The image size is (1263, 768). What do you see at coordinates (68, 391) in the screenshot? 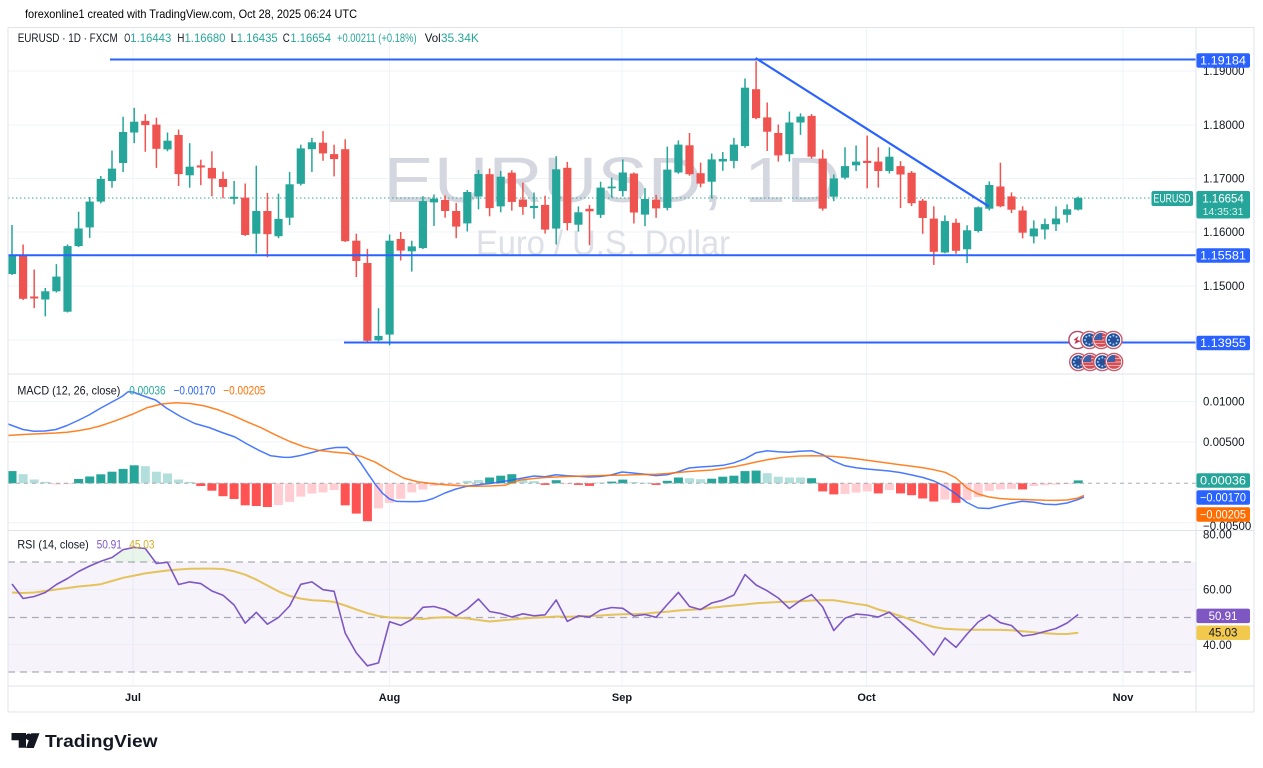
I see `svg-text: MACD (12, 26, close)` at bounding box center [68, 391].